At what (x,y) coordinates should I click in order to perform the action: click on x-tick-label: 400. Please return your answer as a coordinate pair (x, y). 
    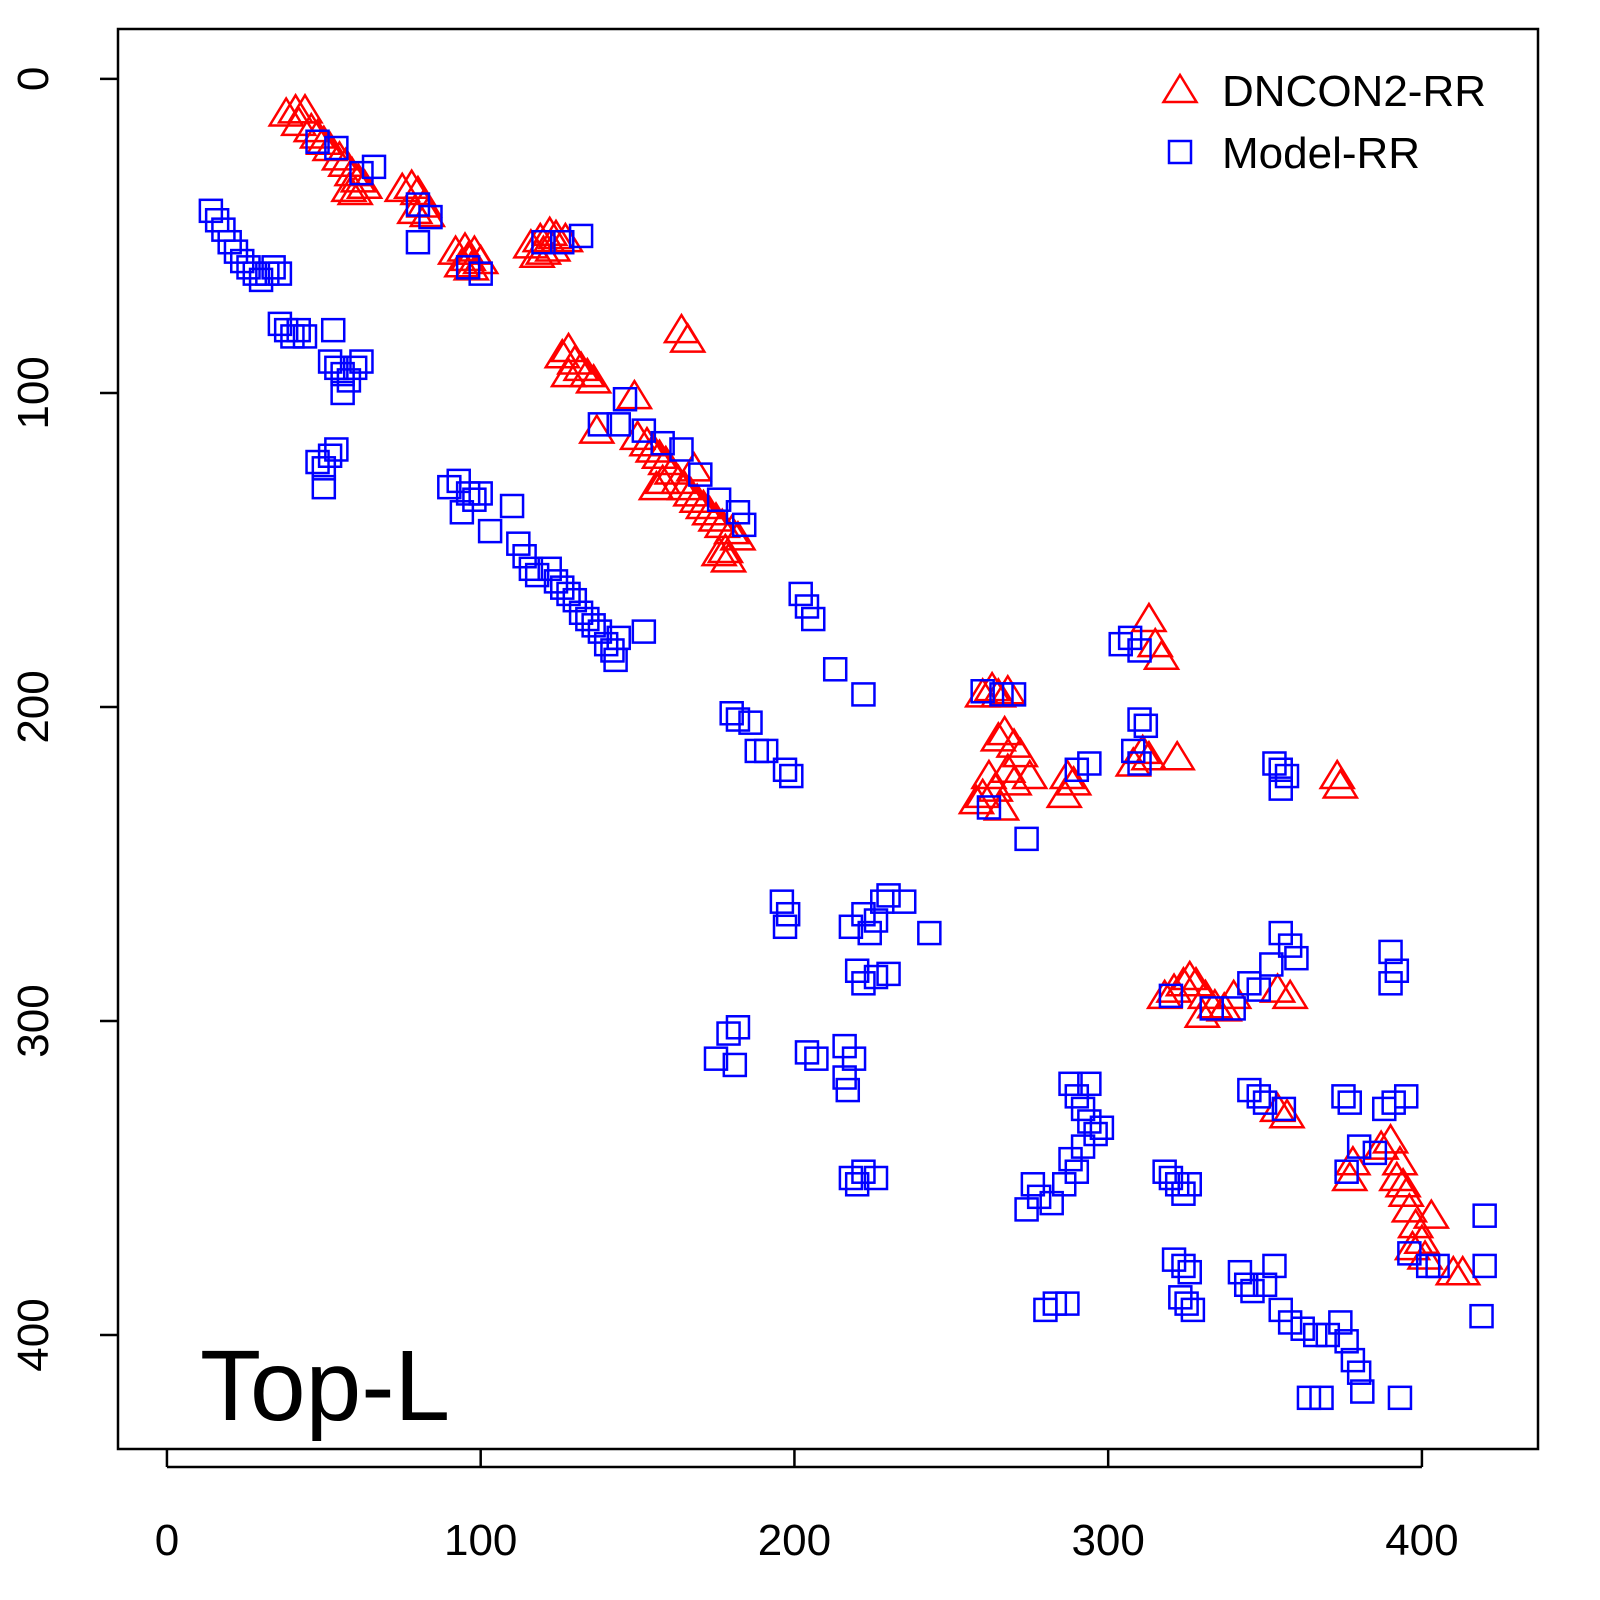
    Looking at the image, I should click on (1421, 1540).